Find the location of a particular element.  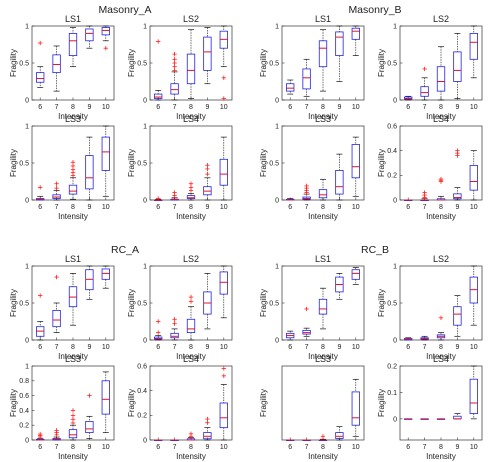

panel-ls1: LS1 0 0.5 1 6 7 8 9 10 Intensity Fragility is located at coordinates (312, 307).